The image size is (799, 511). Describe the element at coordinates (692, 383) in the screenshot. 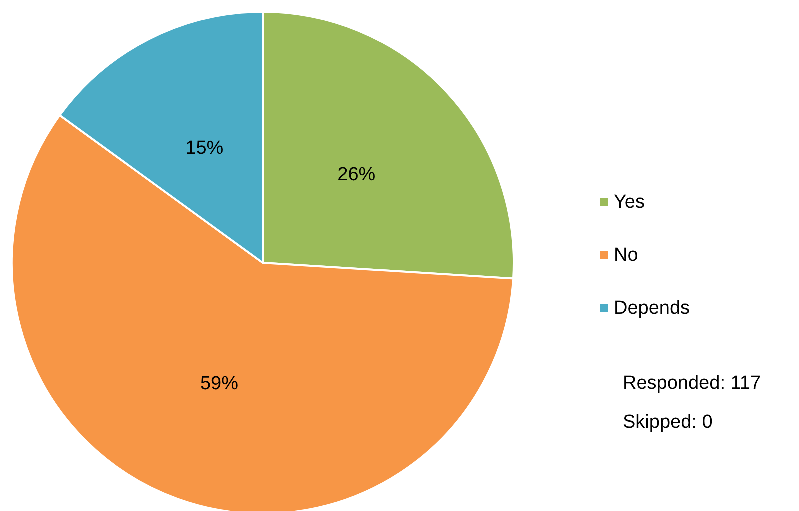

I see `text: Responded: 117` at that location.